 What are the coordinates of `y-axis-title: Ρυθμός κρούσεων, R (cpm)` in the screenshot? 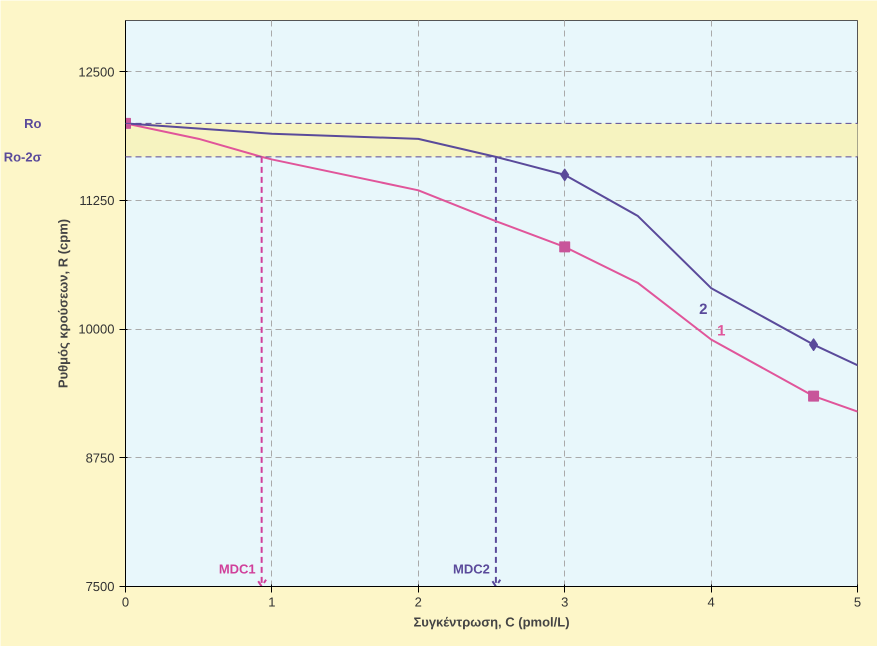 It's located at (62, 303).